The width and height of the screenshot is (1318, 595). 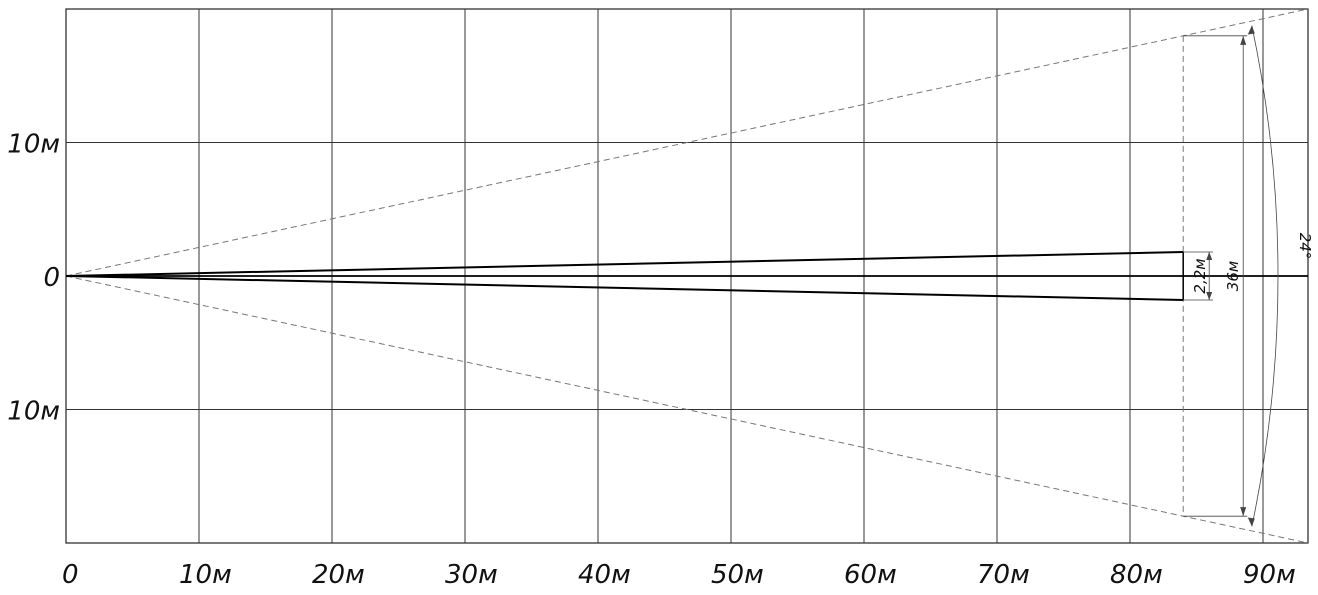 What do you see at coordinates (624, 288) in the screenshot?
I see `beam-lower-edge` at bounding box center [624, 288].